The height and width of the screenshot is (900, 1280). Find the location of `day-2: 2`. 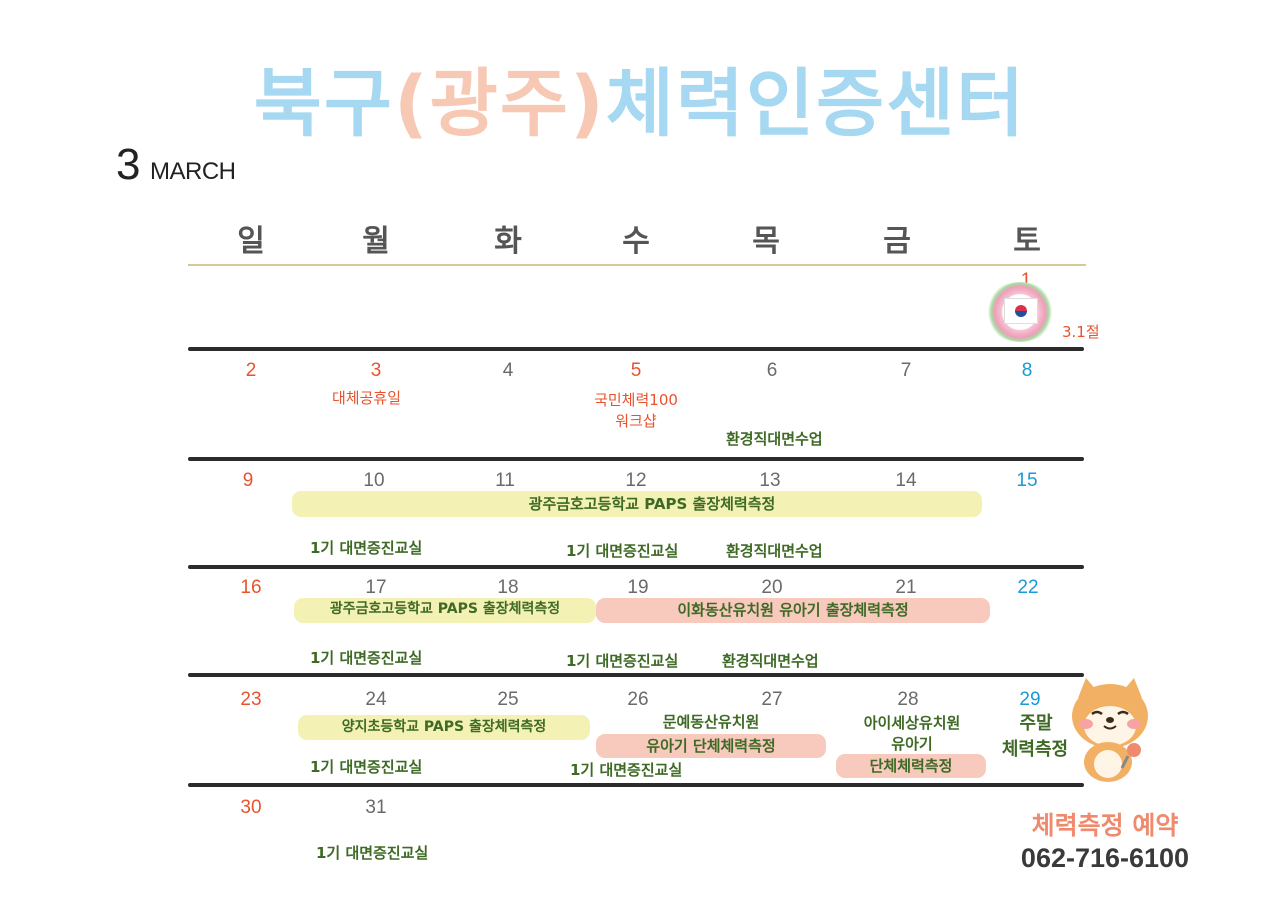

day-2: 2 is located at coordinates (251, 370).